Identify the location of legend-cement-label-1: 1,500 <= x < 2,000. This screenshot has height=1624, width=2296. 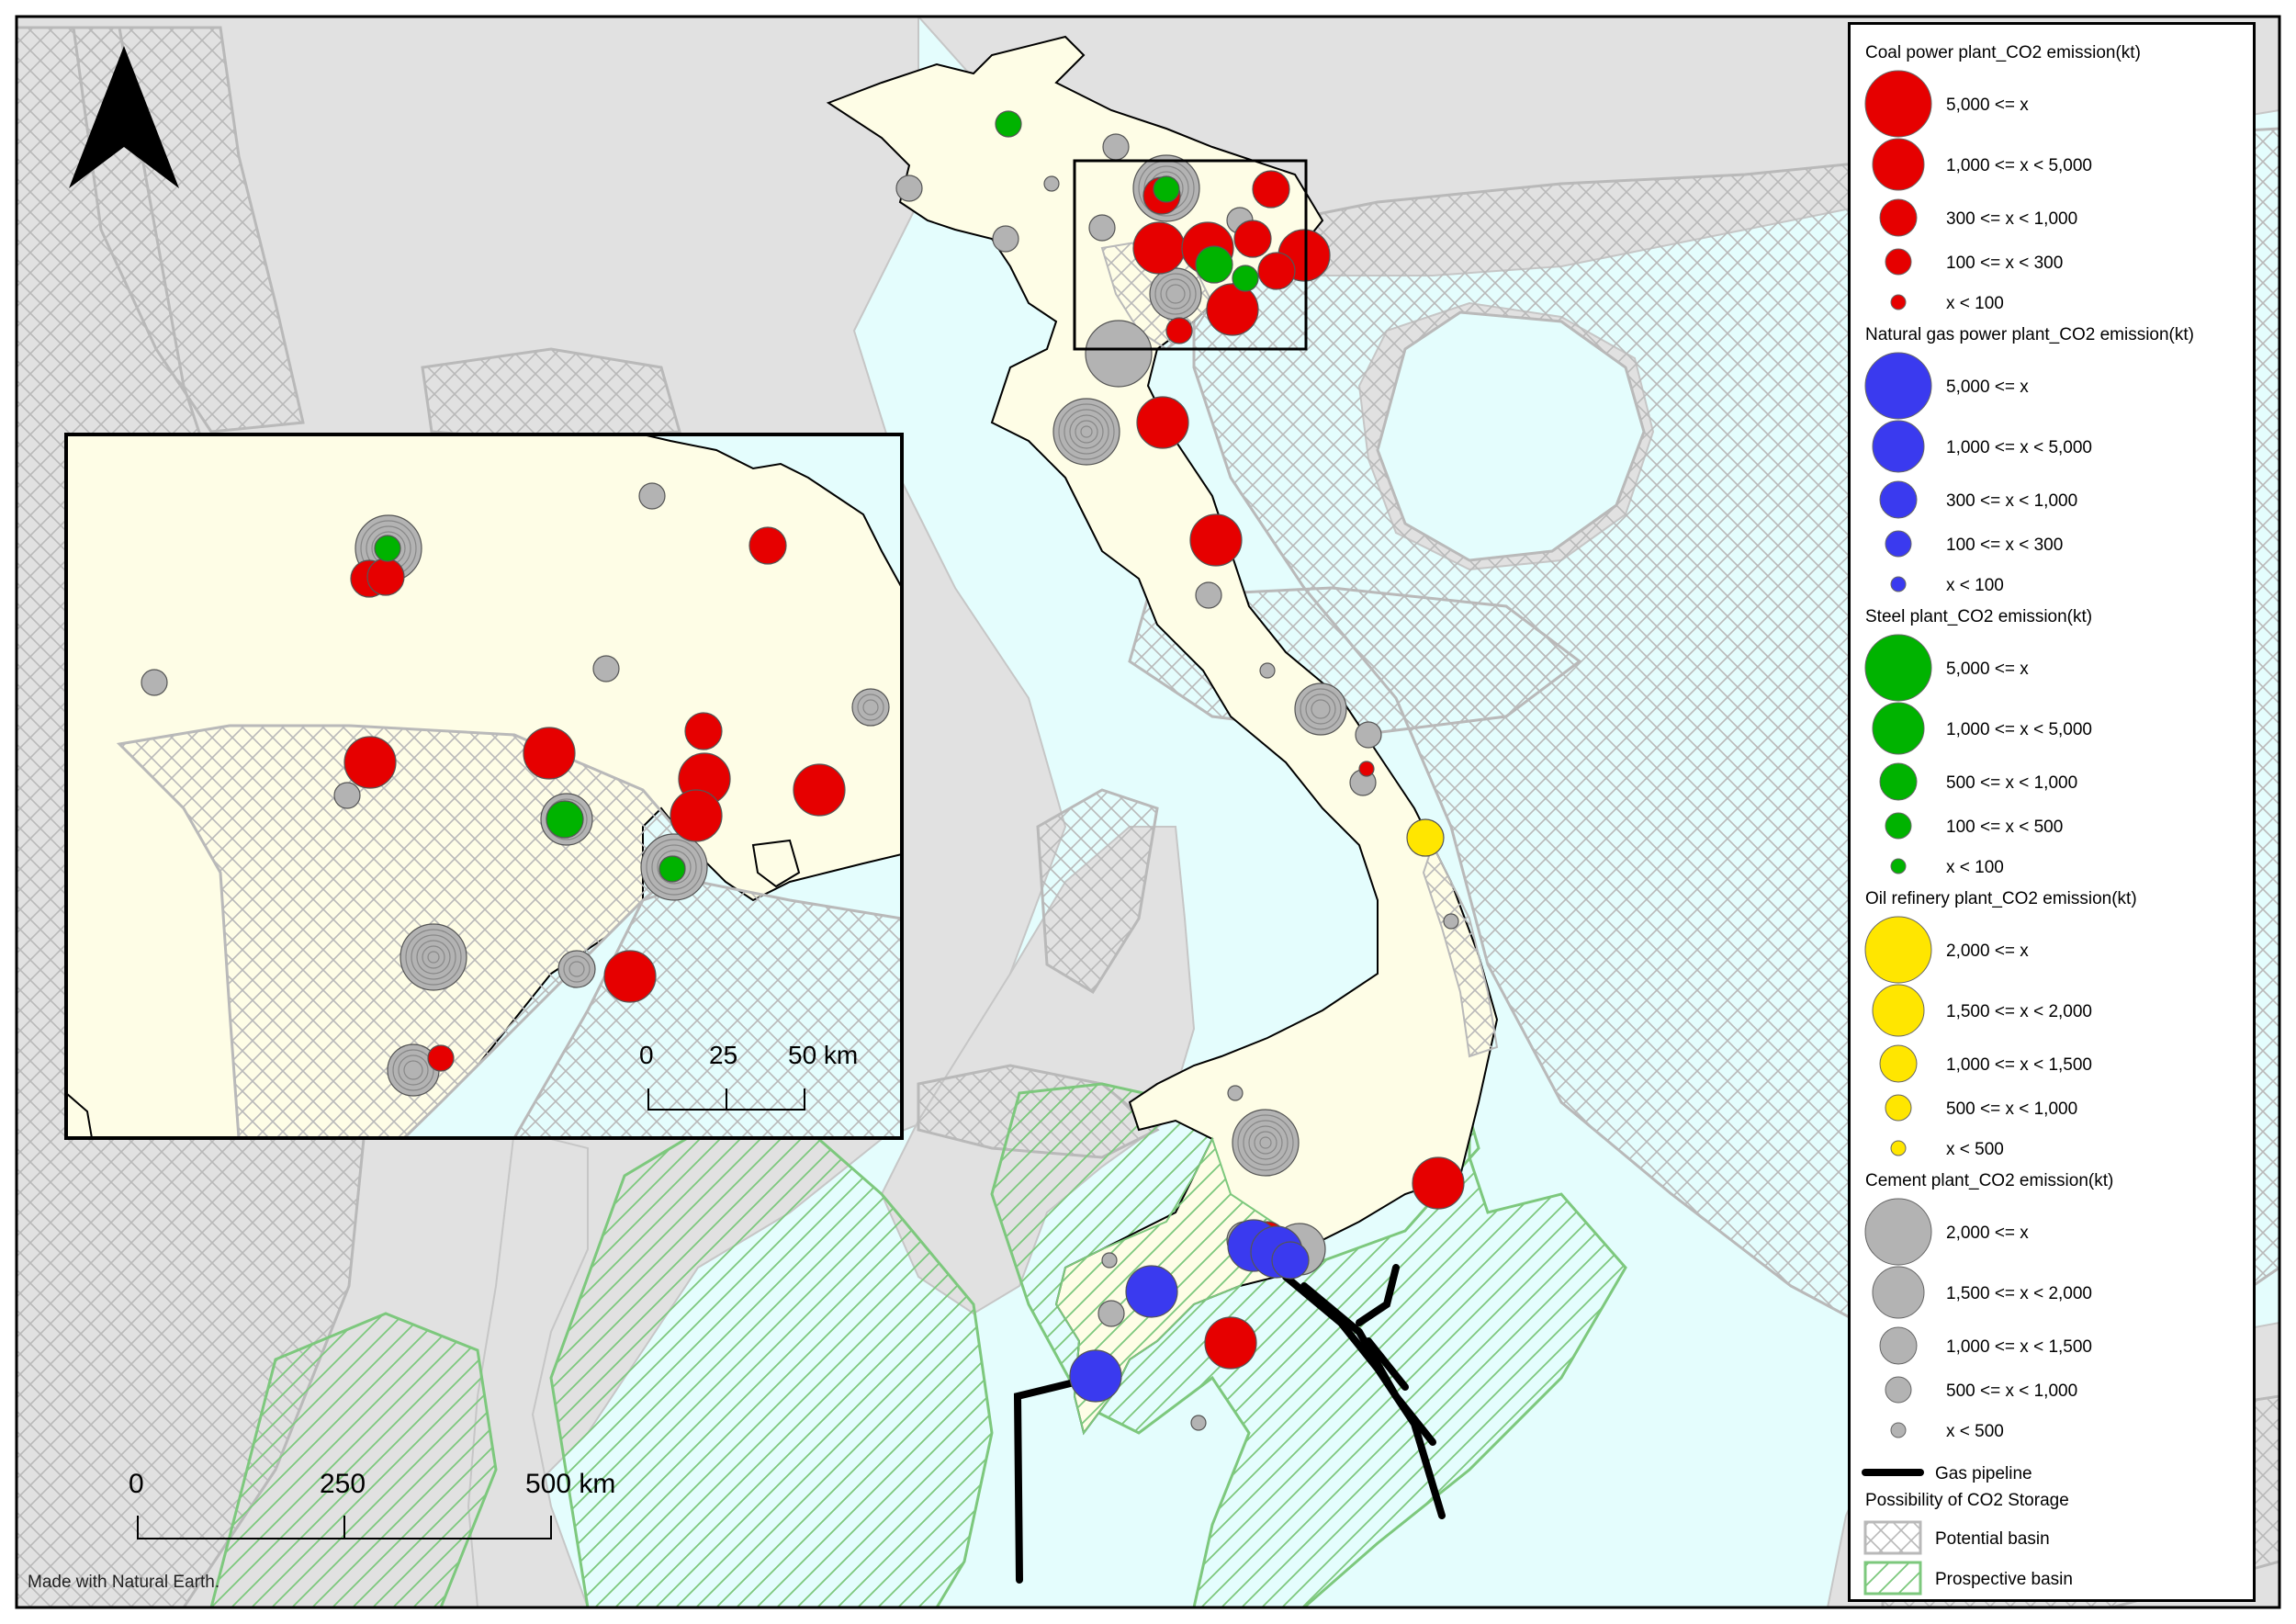
(2019, 1293).